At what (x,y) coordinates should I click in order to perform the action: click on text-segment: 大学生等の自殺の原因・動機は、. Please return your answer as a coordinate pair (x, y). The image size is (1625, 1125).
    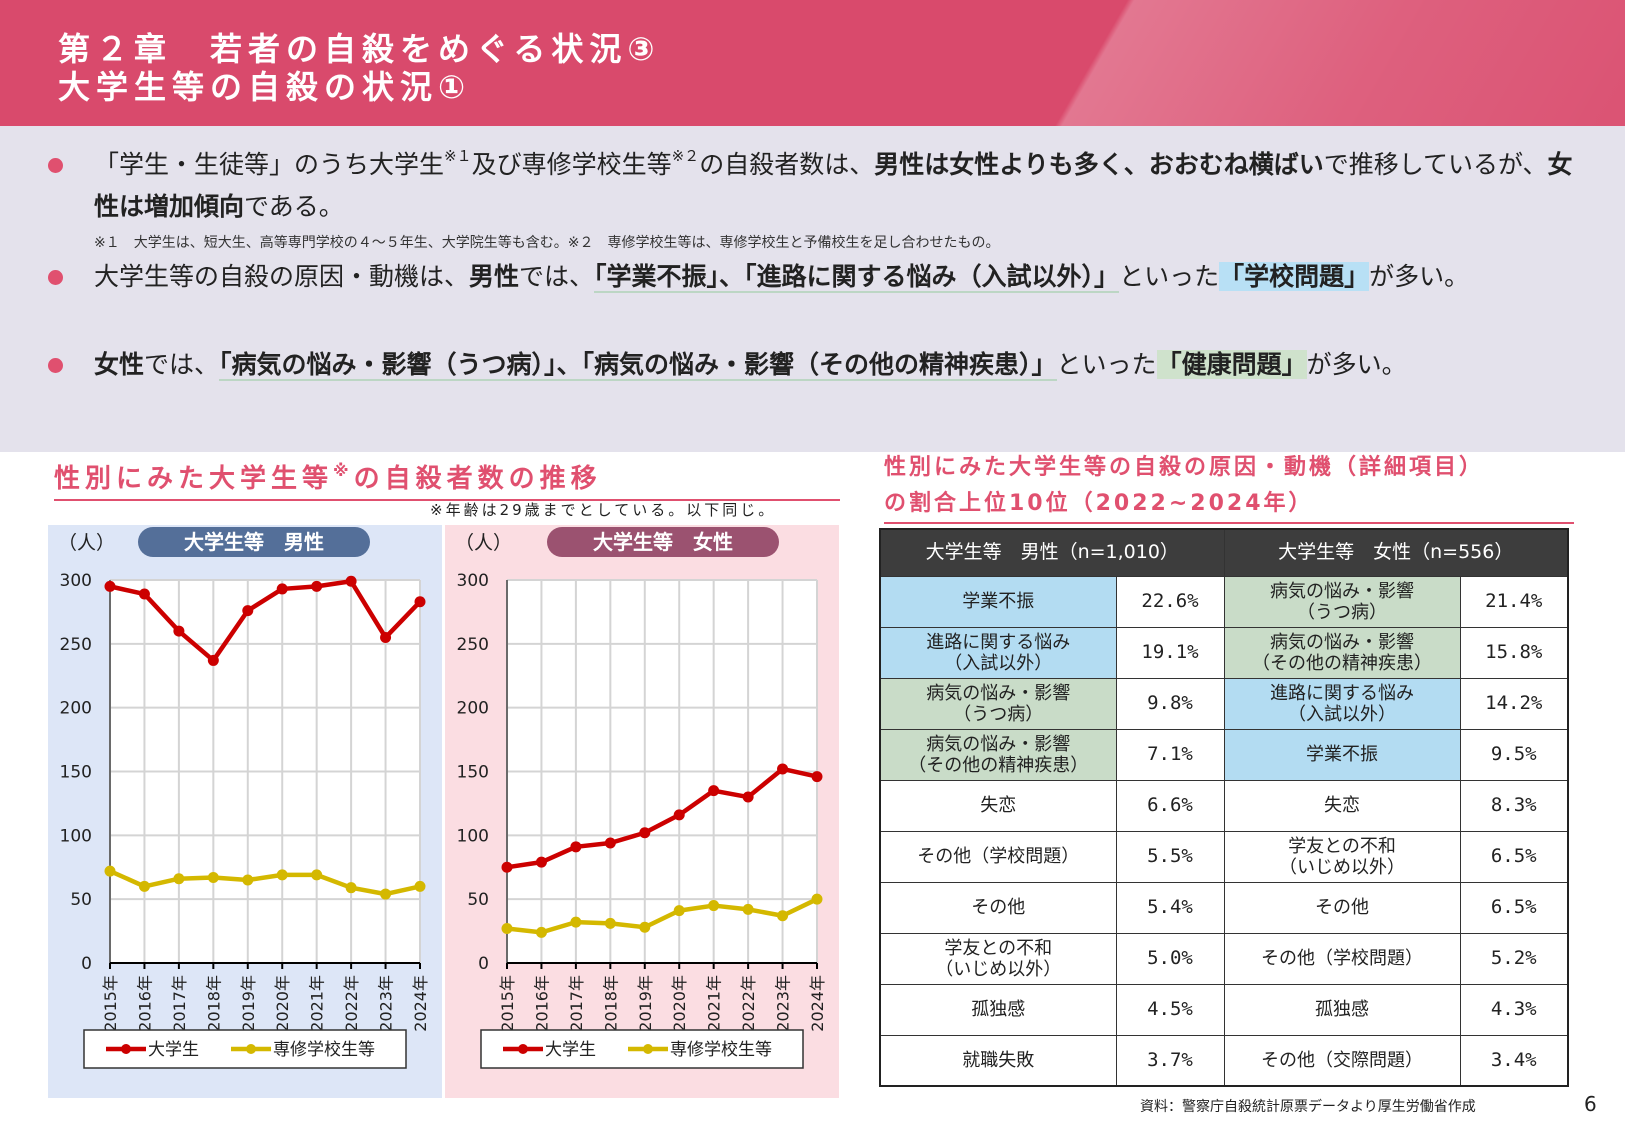
    Looking at the image, I should click on (282, 276).